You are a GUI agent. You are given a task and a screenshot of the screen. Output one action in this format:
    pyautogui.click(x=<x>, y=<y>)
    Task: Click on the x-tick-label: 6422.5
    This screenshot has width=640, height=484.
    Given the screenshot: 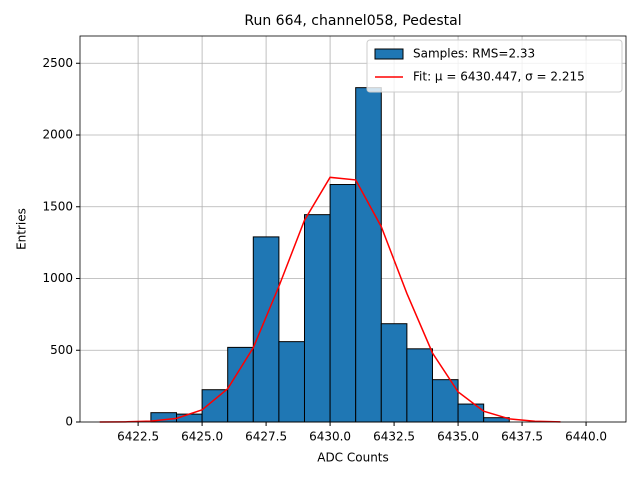 What is the action you would take?
    pyautogui.click(x=138, y=437)
    